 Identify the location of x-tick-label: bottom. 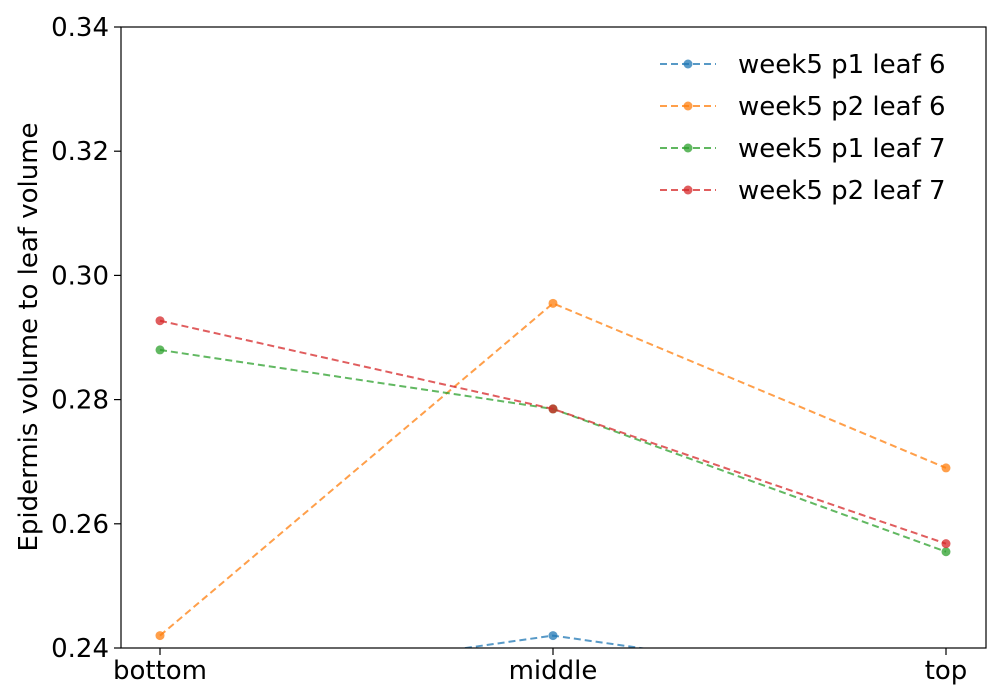
(160, 671).